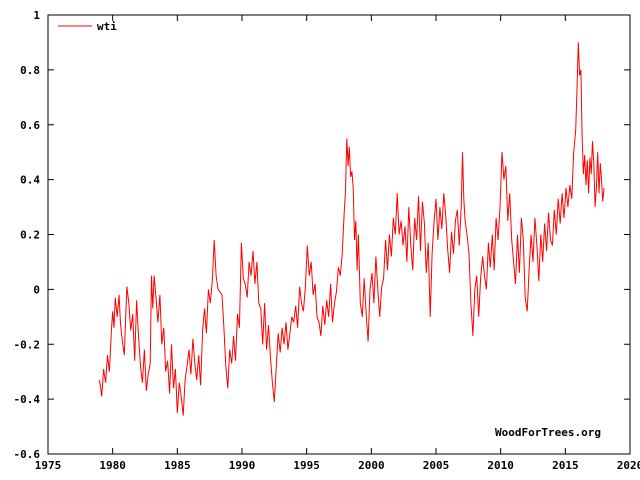  What do you see at coordinates (242, 465) in the screenshot?
I see `x-tick-label: 1990` at bounding box center [242, 465].